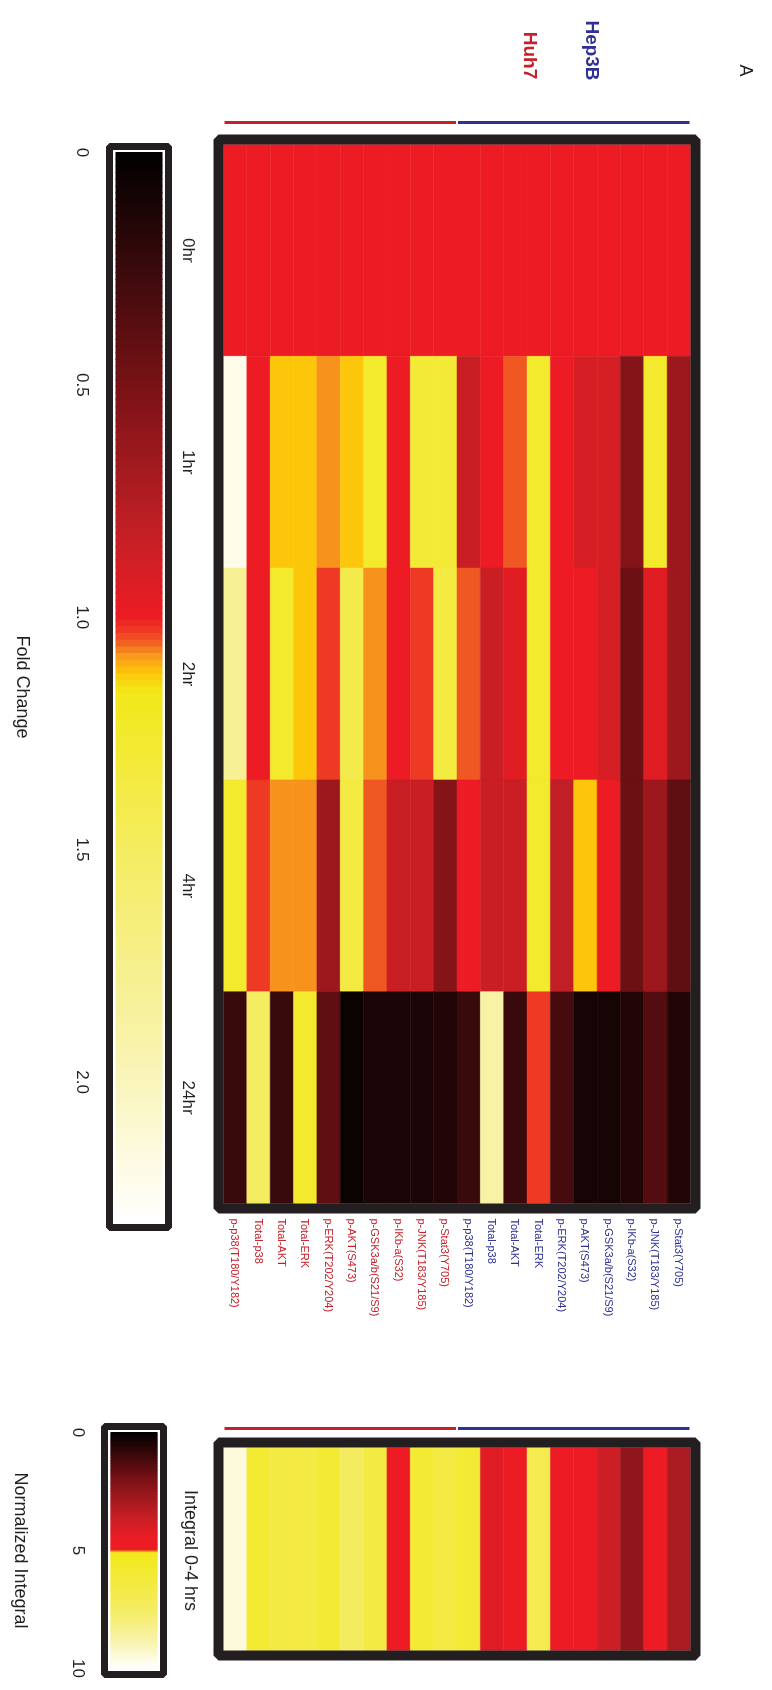 The image size is (772, 1690). Describe the element at coordinates (22, 687) in the screenshot. I see `color-bar-title: Fold Change` at that location.